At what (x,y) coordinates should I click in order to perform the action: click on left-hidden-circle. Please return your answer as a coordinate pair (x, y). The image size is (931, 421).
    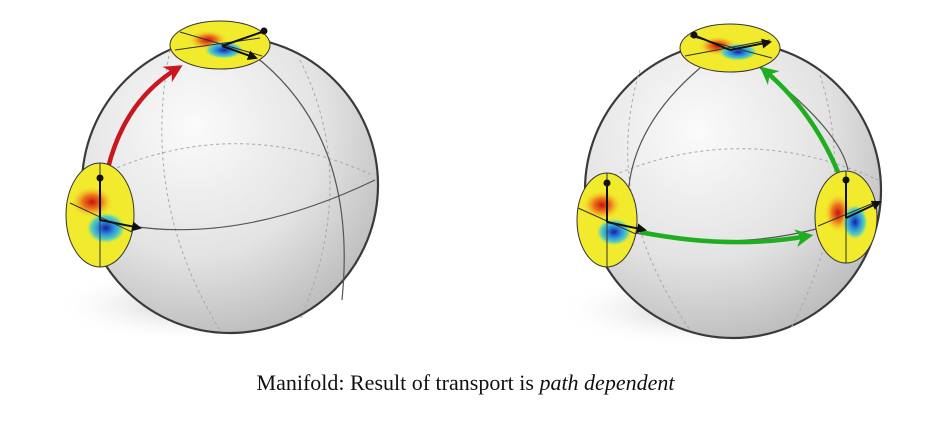
    Looking at the image, I should click on (231, 162).